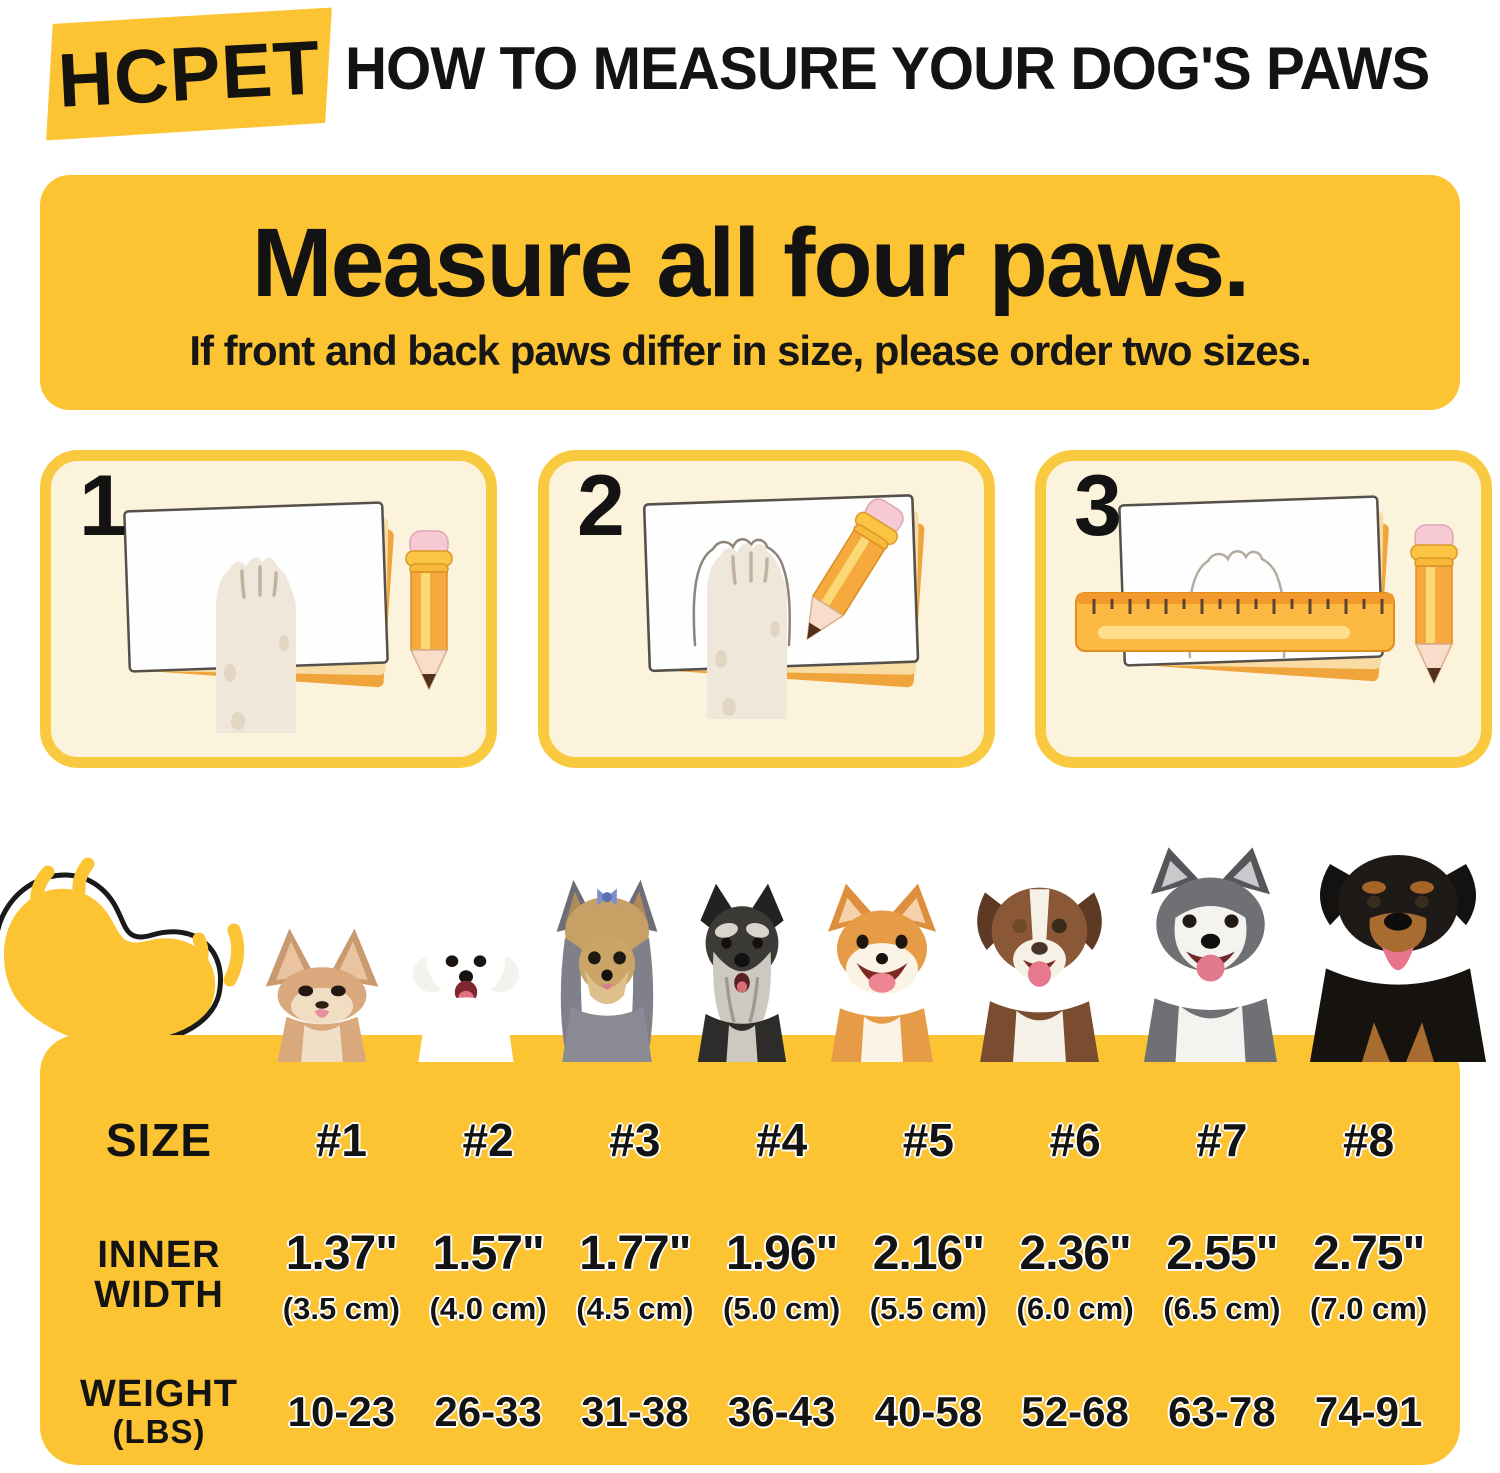  I want to click on row-label-size: SIZE, so click(159, 1139).